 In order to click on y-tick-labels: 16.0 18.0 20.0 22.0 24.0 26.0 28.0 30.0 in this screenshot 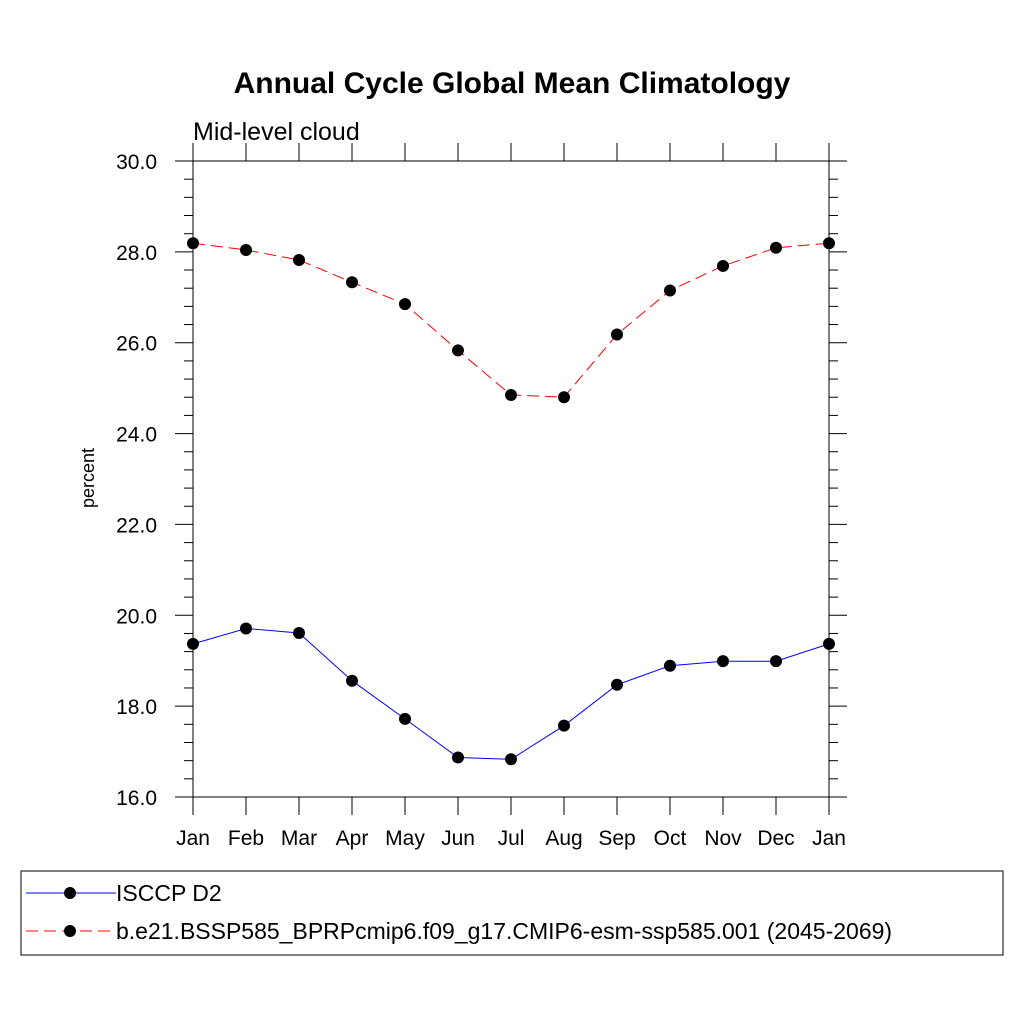, I will do `click(136, 480)`.